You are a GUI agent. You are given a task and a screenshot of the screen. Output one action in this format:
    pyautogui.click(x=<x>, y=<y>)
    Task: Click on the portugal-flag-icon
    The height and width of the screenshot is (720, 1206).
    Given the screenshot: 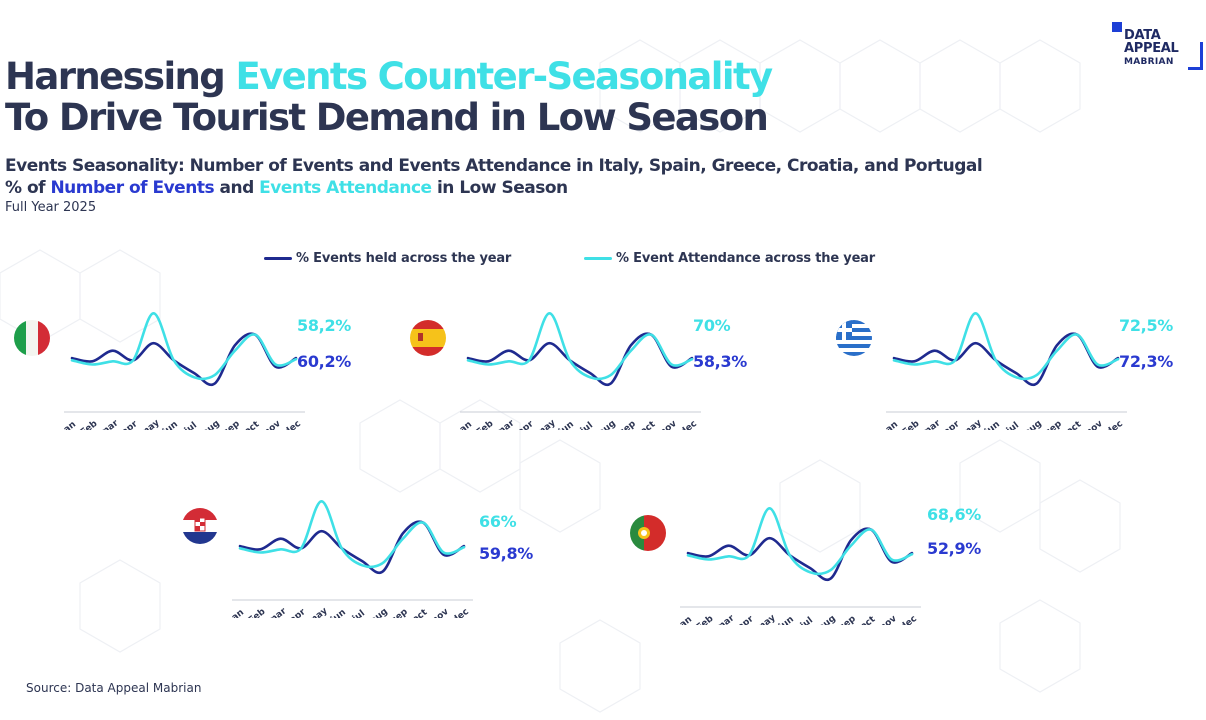 What is the action you would take?
    pyautogui.click(x=648, y=533)
    